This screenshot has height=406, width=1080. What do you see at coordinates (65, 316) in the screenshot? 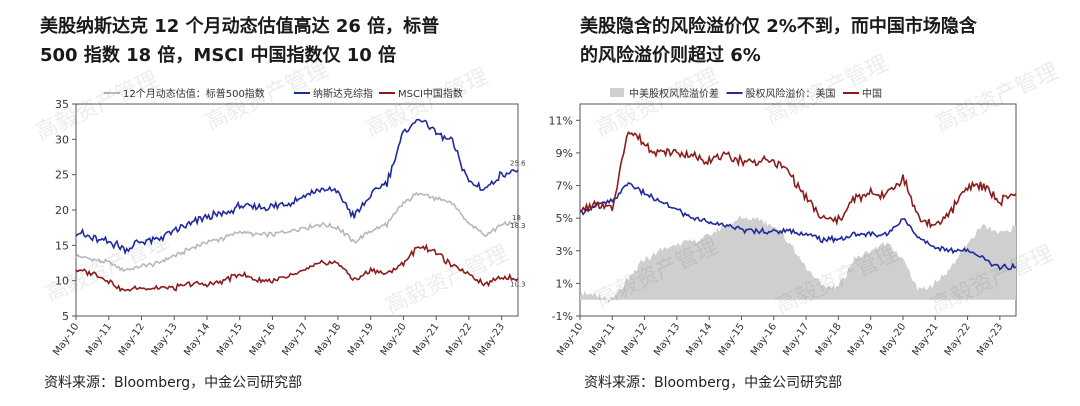
I see `y-tick-label: 5` at bounding box center [65, 316].